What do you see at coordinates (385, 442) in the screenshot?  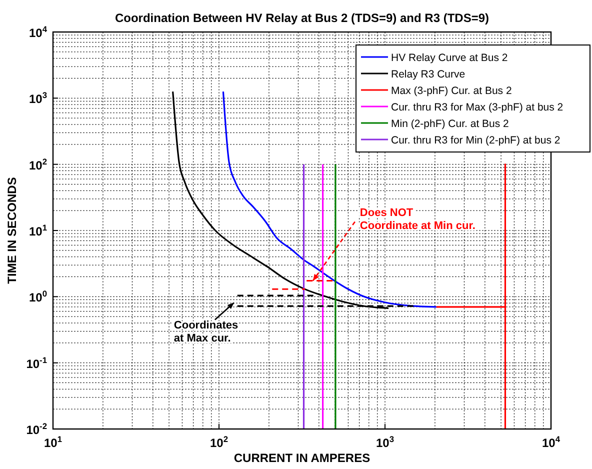 I see `x-tick-label: 10$^{3}$` at bounding box center [385, 442].